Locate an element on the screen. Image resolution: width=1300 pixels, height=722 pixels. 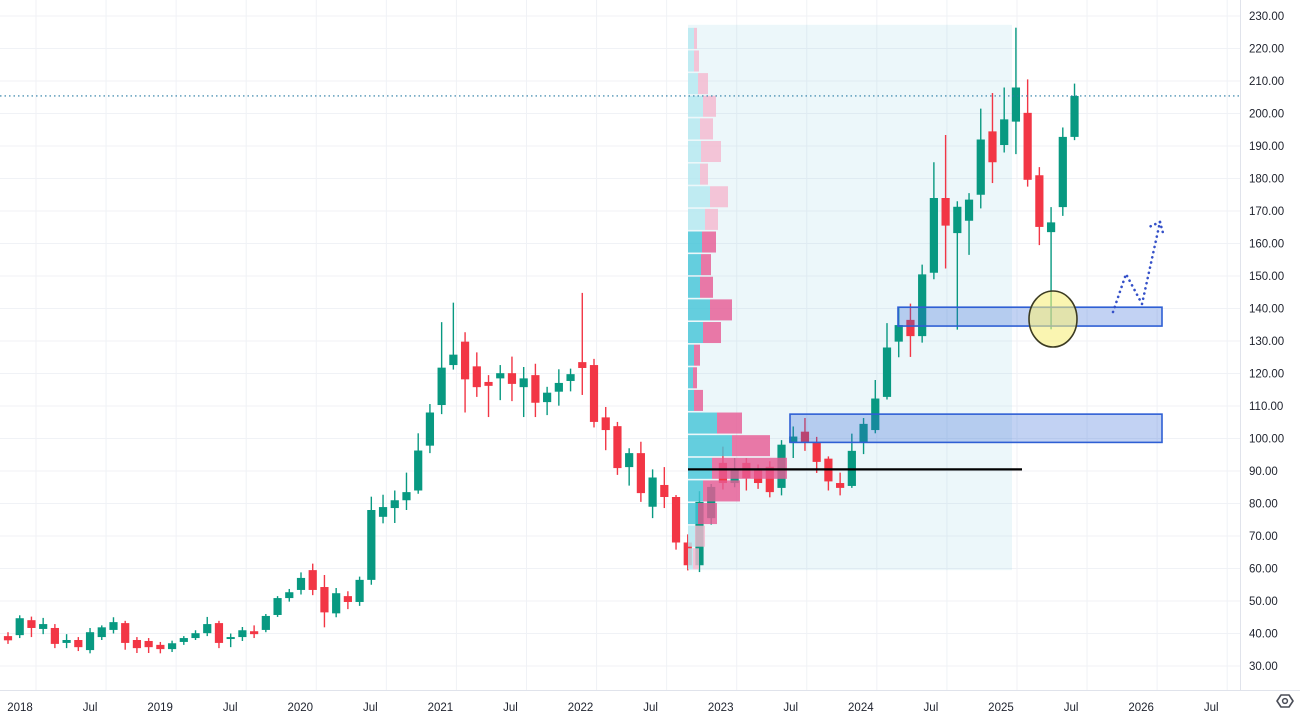
y-axis-label: 110.00 is located at coordinates (1266, 407).